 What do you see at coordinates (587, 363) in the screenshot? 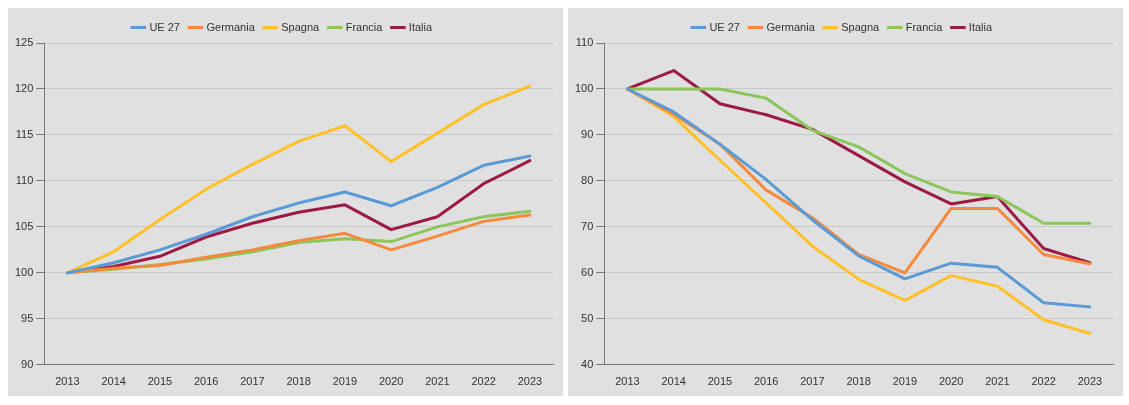
I see `y-tick-label: 40` at bounding box center [587, 363].